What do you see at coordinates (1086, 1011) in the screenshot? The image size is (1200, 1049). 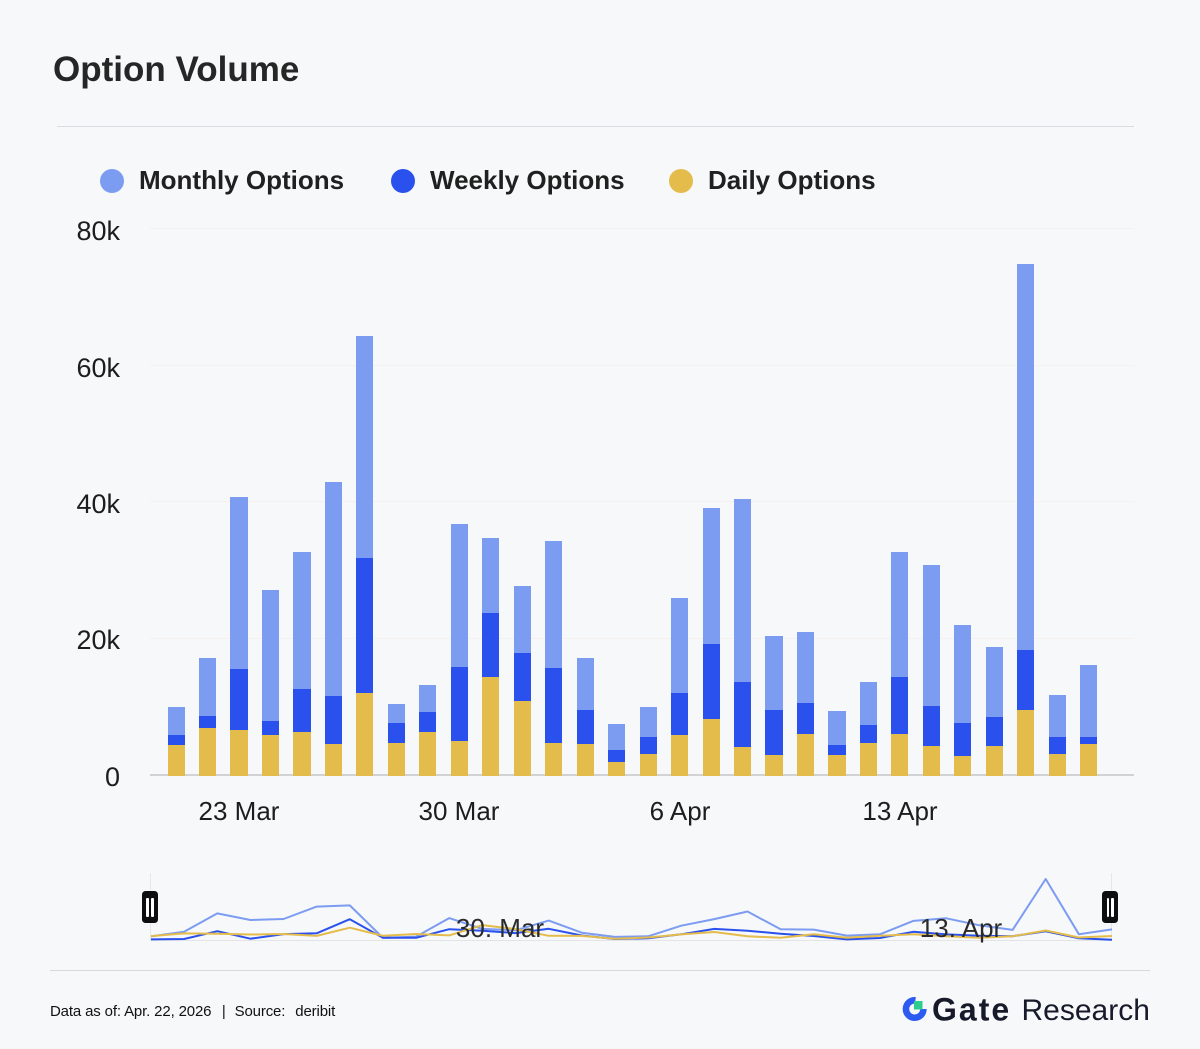 I see `svg-text: Research` at bounding box center [1086, 1011].